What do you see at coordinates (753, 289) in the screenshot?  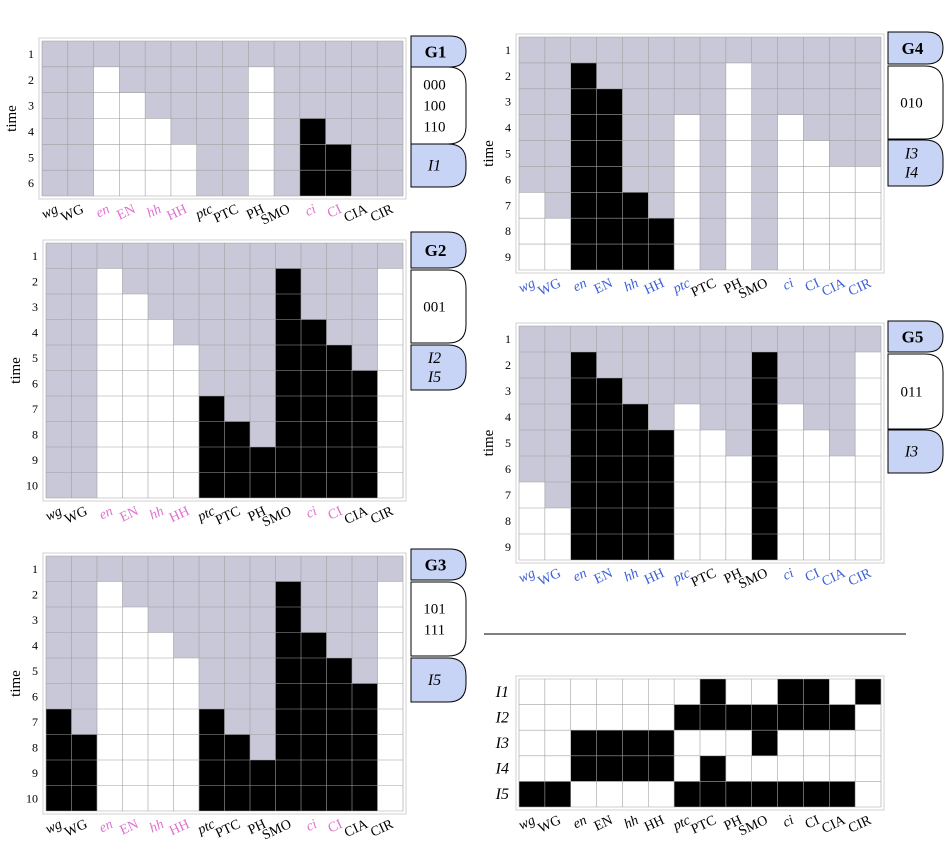 I see `gene-label-smo: SMO` at bounding box center [753, 289].